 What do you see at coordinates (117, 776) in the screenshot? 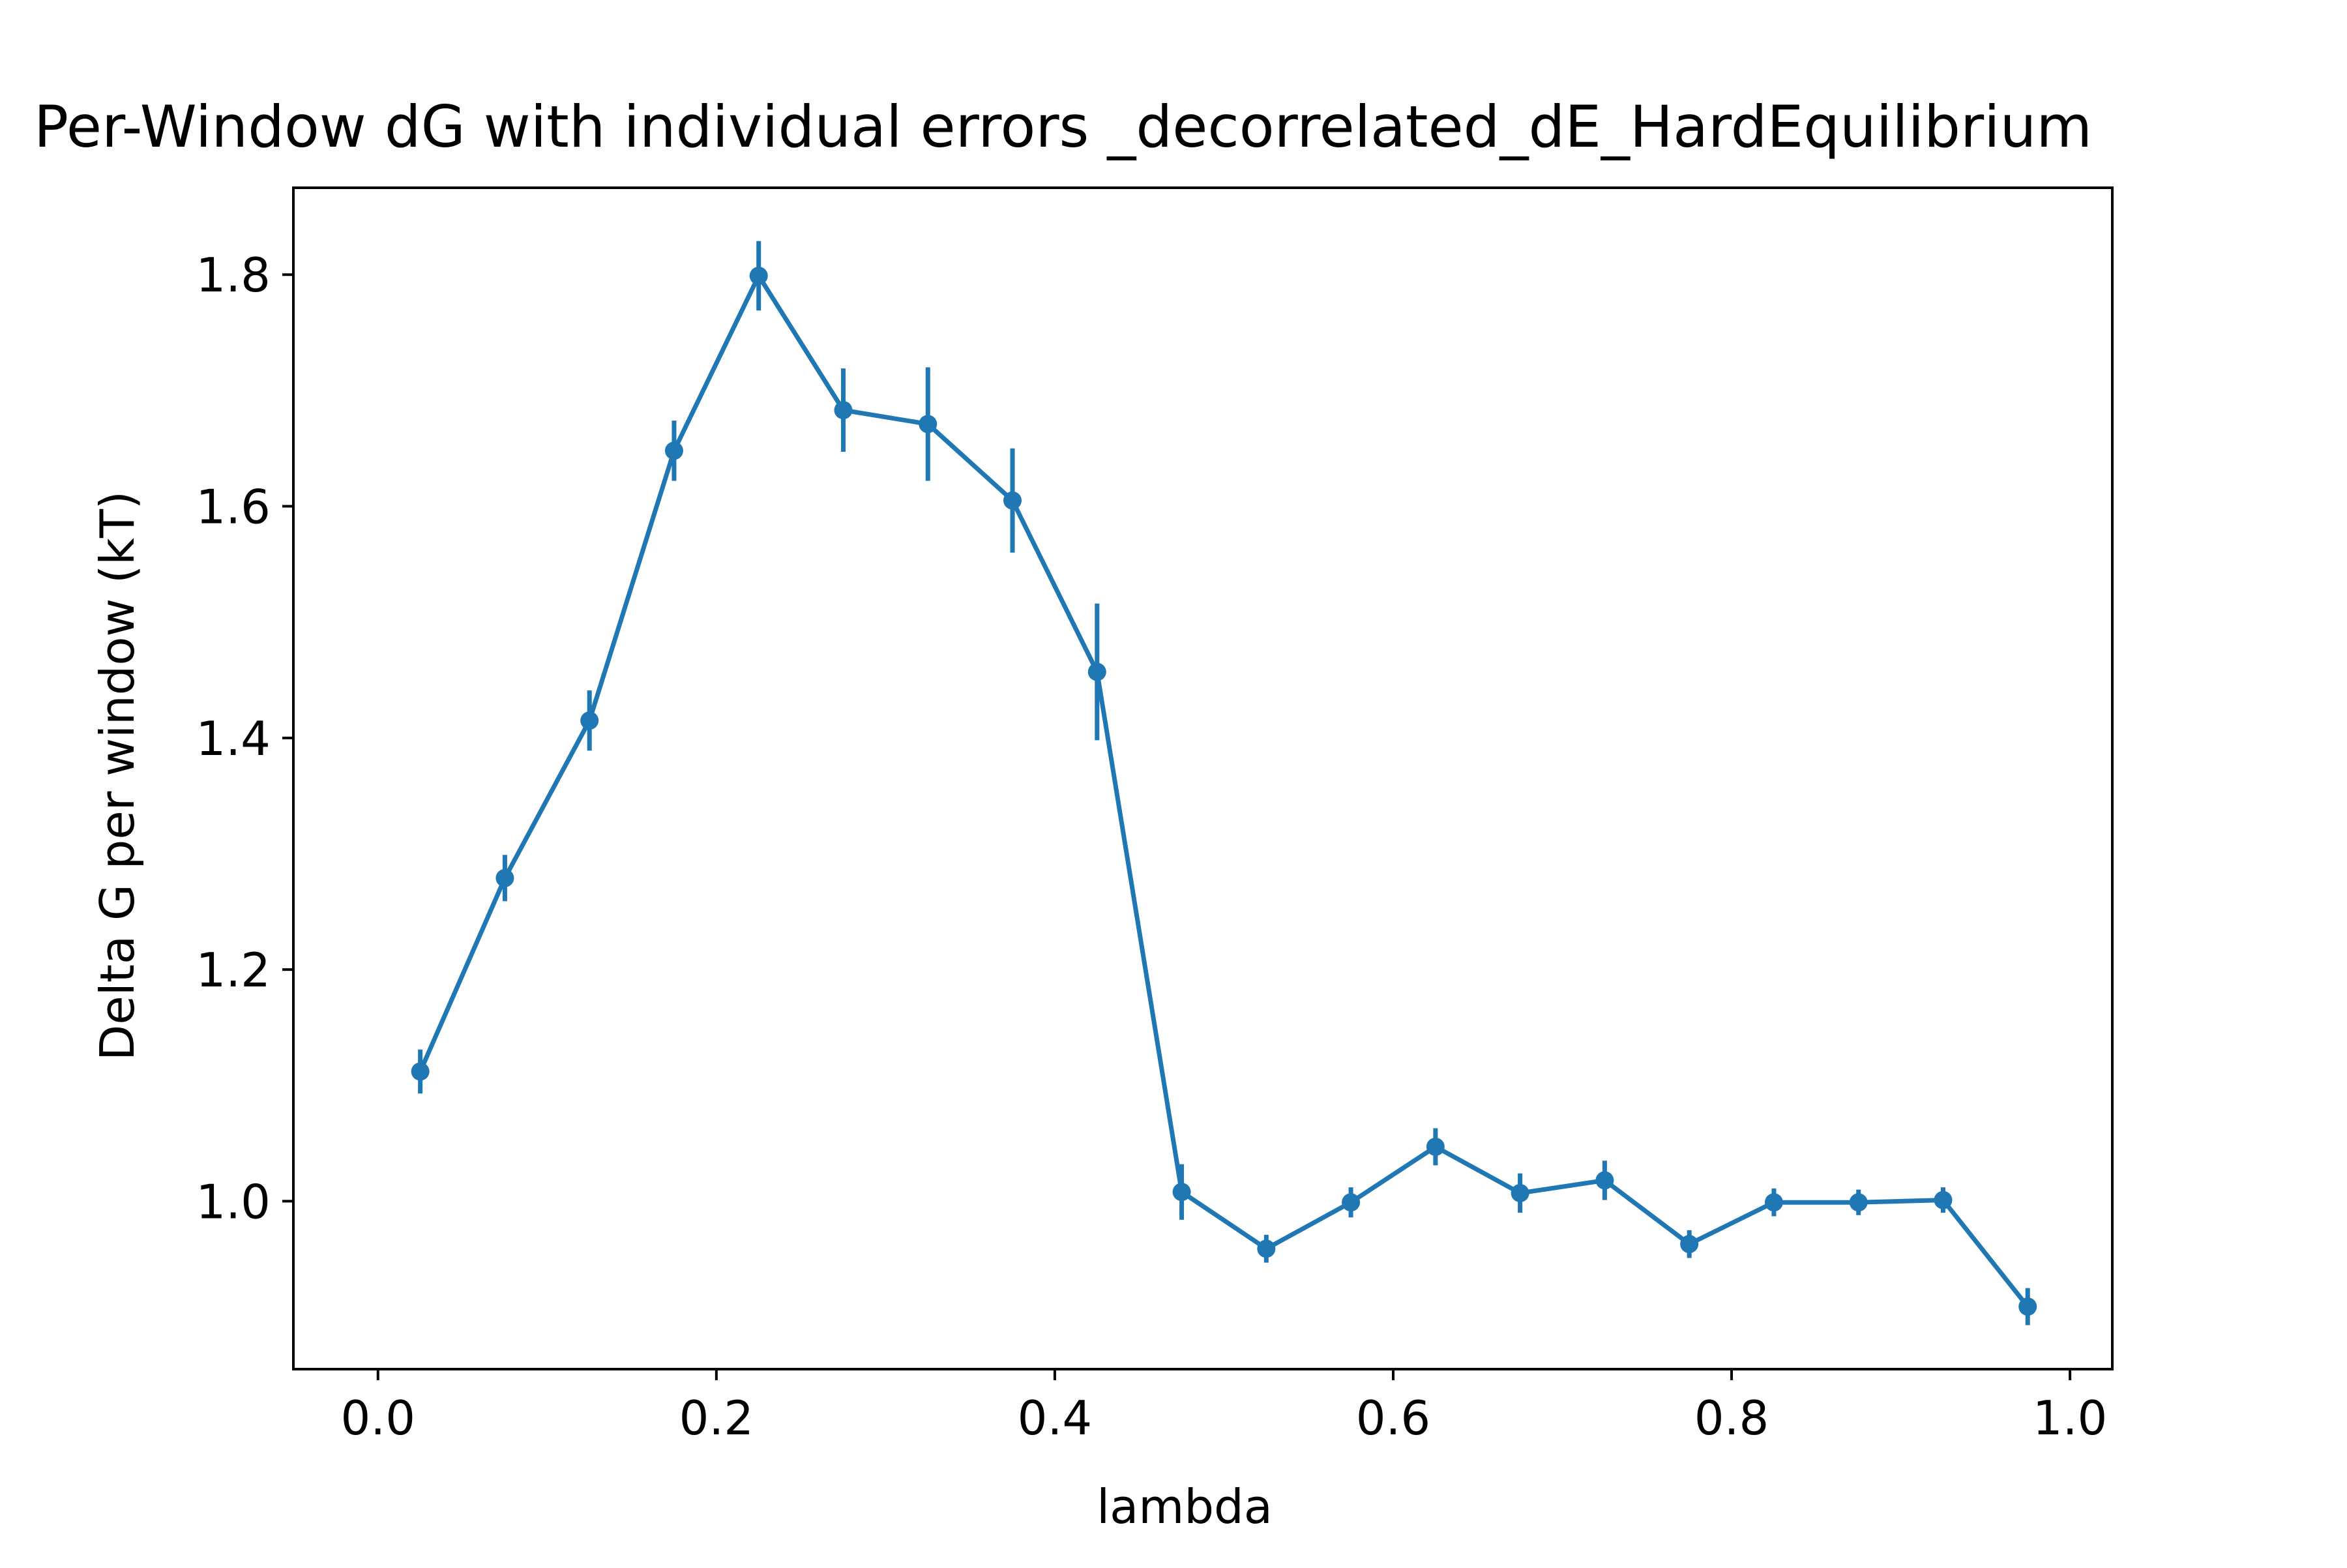
I see `y-axis-label: Delta G per window (kT)` at bounding box center [117, 776].